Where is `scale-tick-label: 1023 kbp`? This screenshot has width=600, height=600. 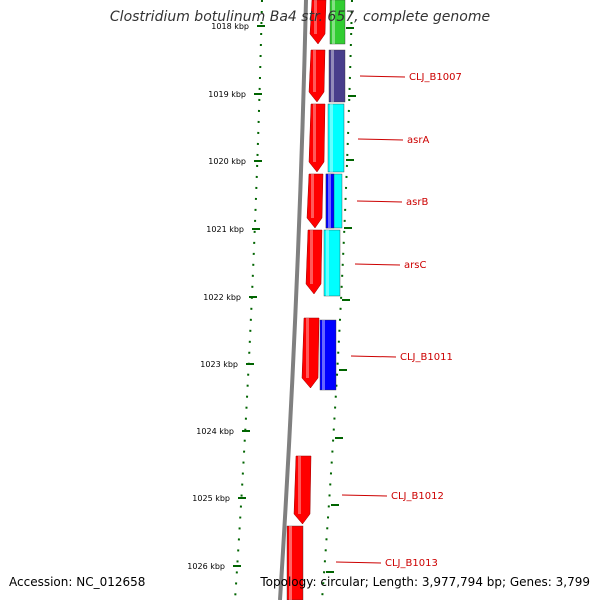 scale-tick-label: 1023 kbp is located at coordinates (219, 364).